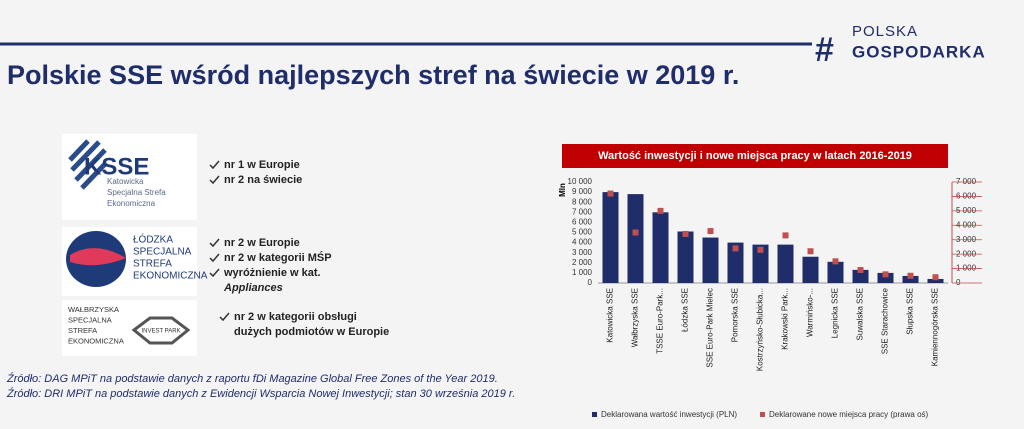  What do you see at coordinates (582, 252) in the screenshot?
I see `y-tick-label: 3 000` at bounding box center [582, 252].